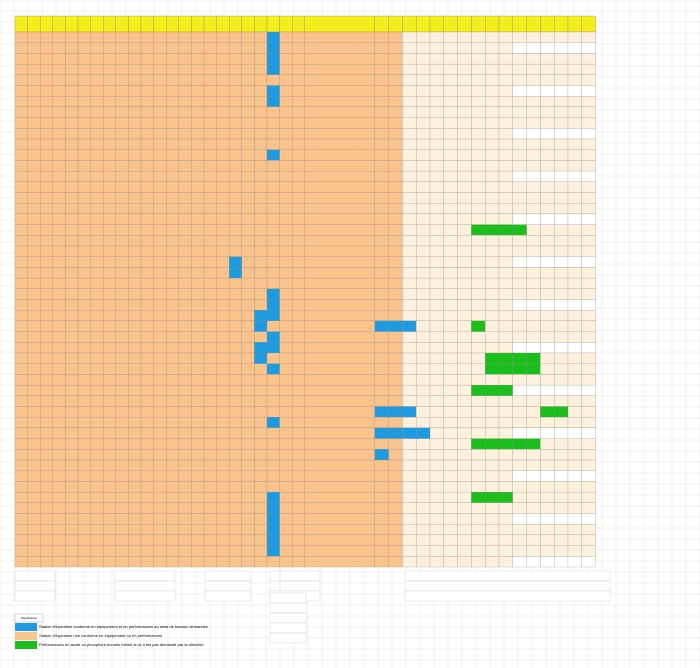 Image resolution: width=700 pixels, height=668 pixels. I want to click on stat-cell, so click(288, 598).